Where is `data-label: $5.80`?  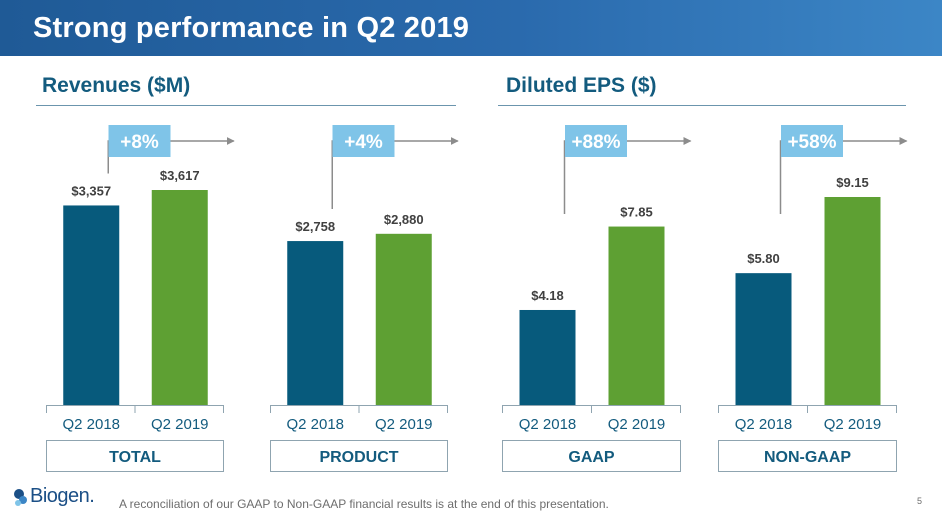
data-label: $5.80 is located at coordinates (763, 258).